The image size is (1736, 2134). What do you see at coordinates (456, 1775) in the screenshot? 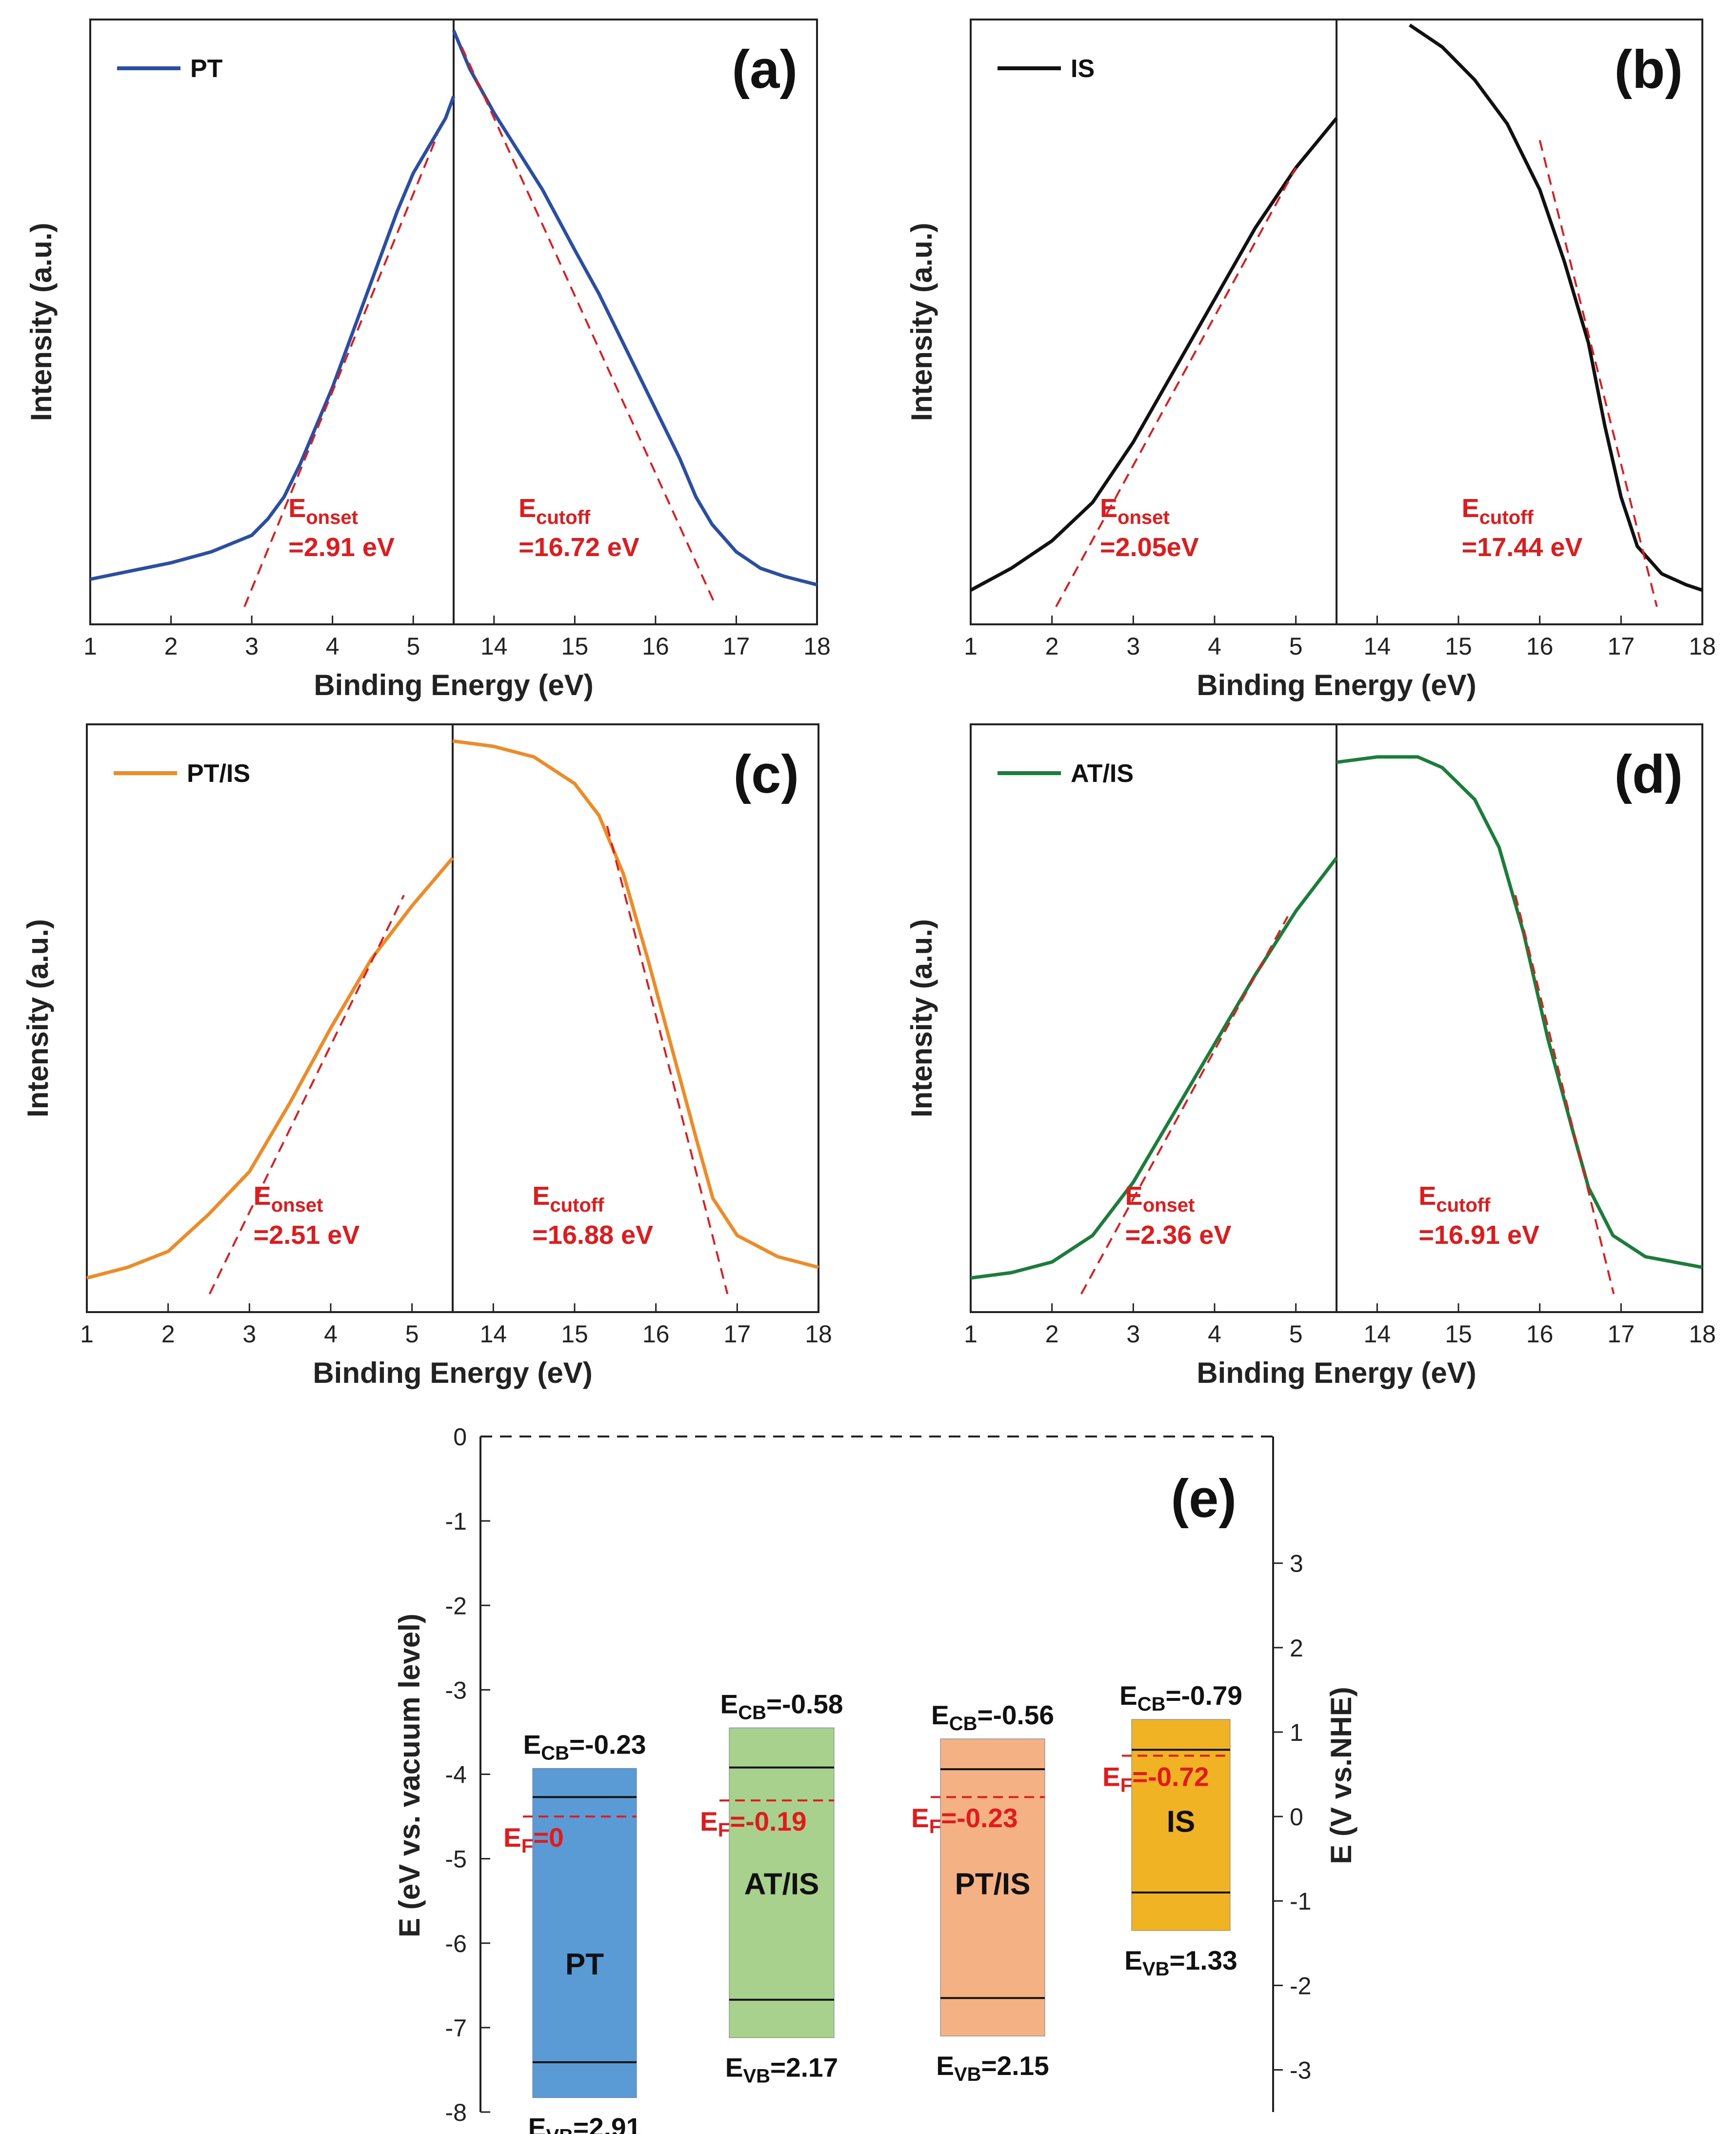
I see `left-tick-label: -4` at bounding box center [456, 1775].